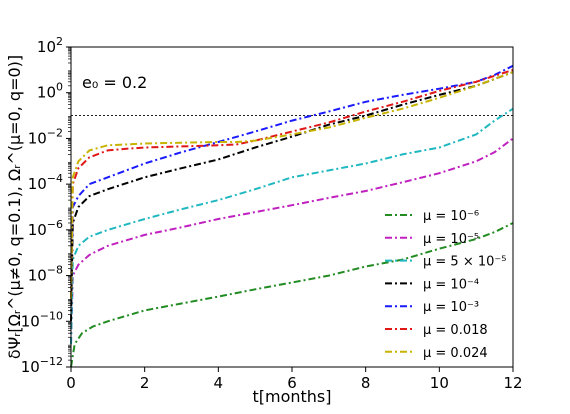 The height and width of the screenshot is (414, 570). I want to click on y-tick-label: 10⁻², so click(45, 136).